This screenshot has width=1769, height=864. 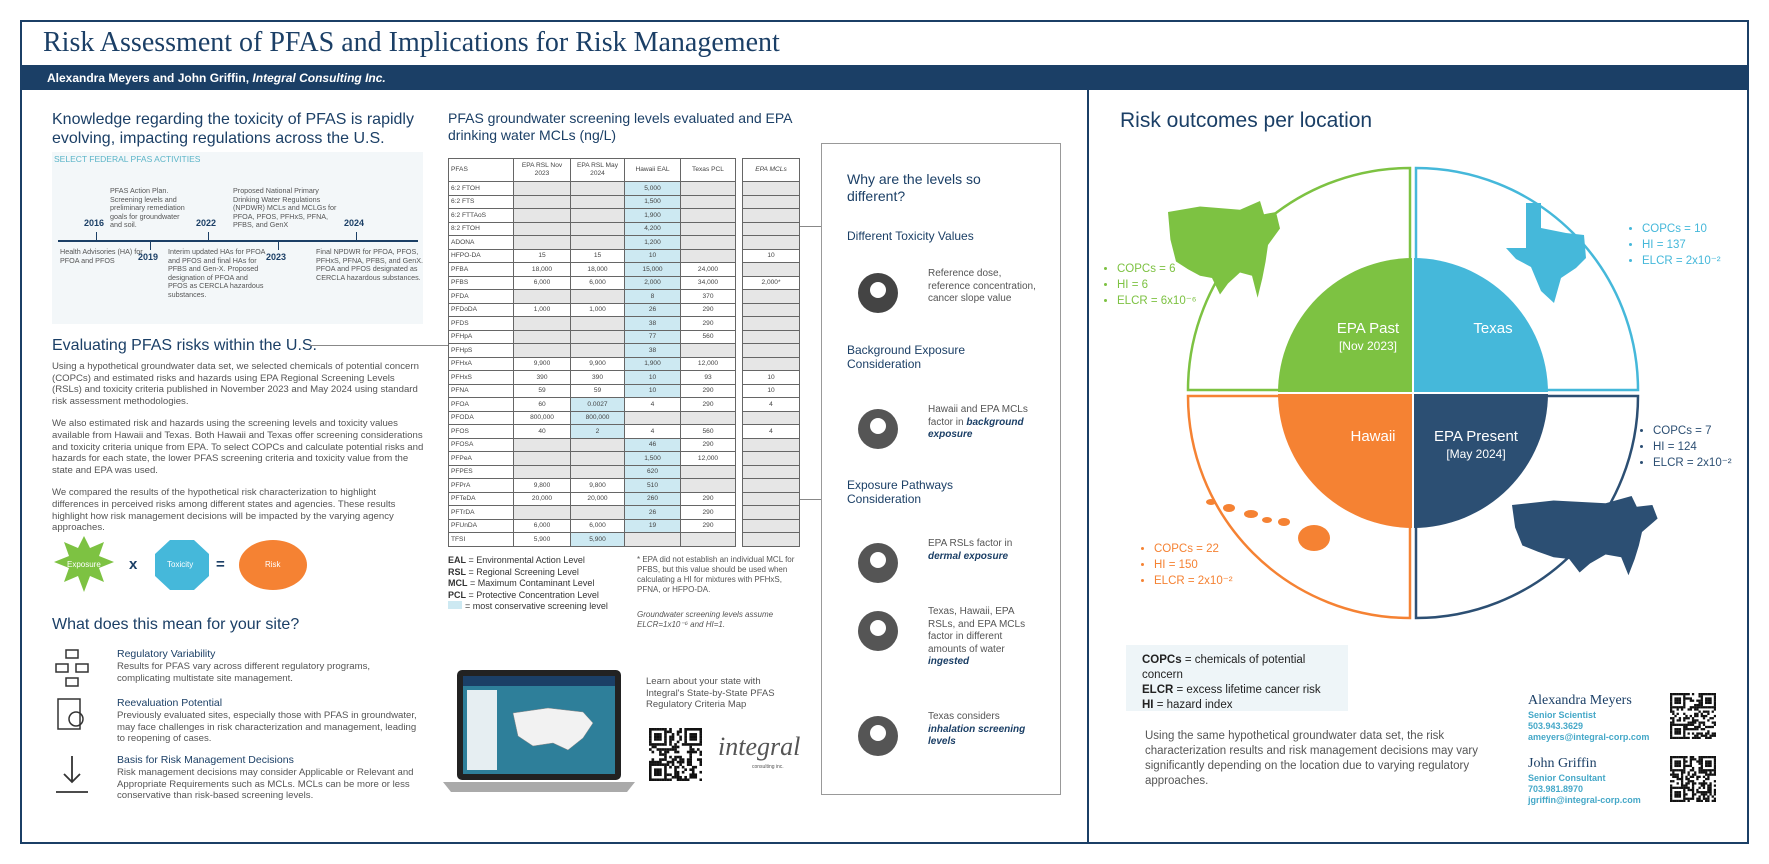 I want to click on table-cell: 5,900, so click(x=542, y=539).